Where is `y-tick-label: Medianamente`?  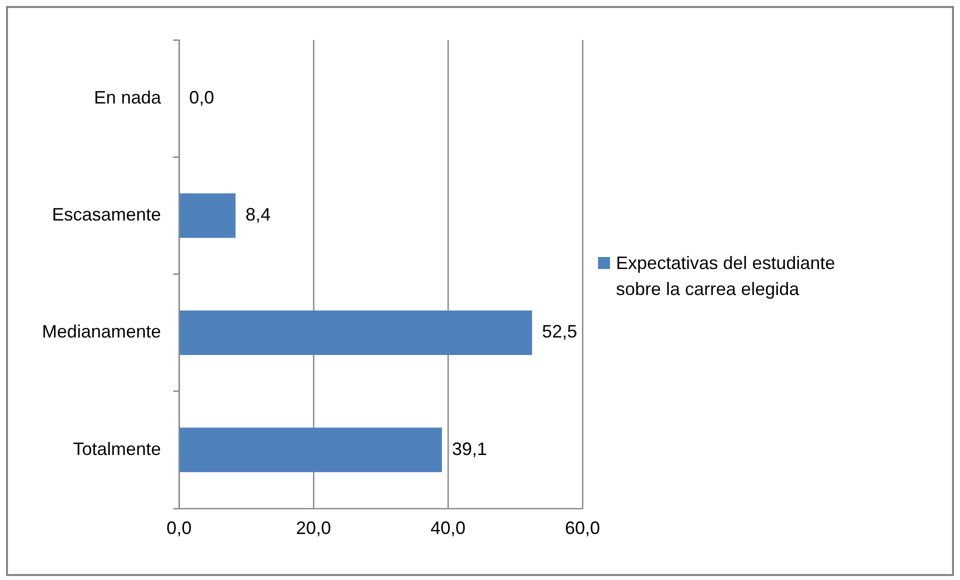
y-tick-label: Medianamente is located at coordinates (102, 332).